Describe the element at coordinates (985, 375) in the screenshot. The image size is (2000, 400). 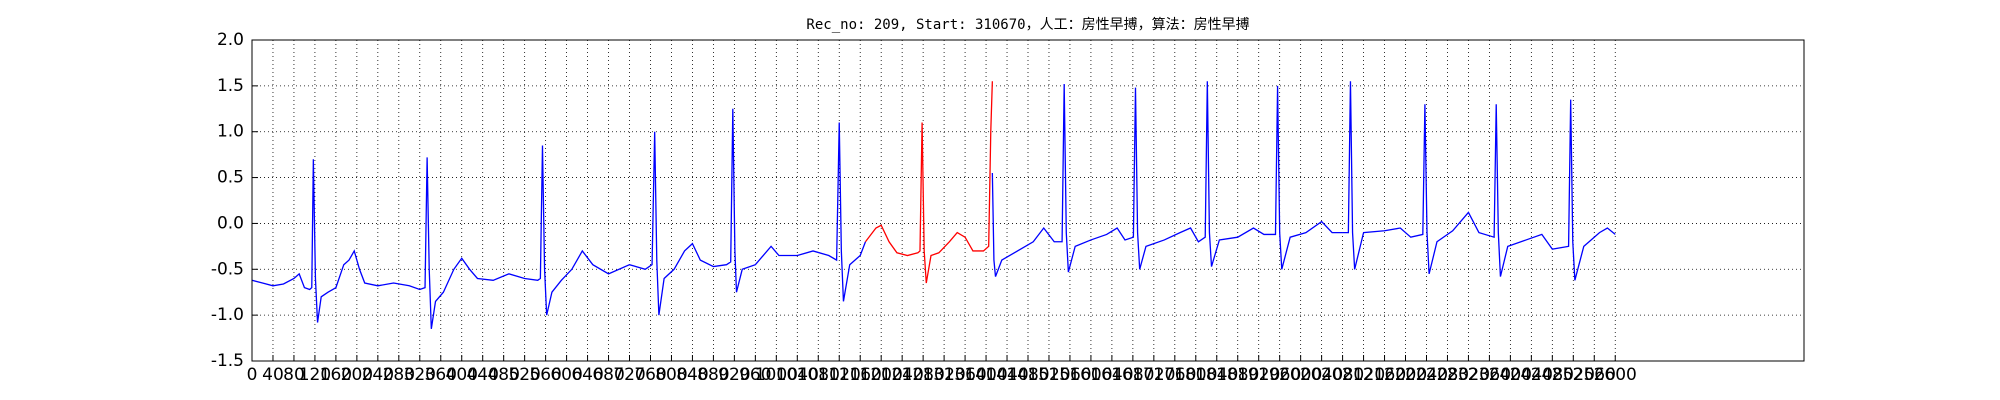
I see `x-tick-label: 1400` at that location.